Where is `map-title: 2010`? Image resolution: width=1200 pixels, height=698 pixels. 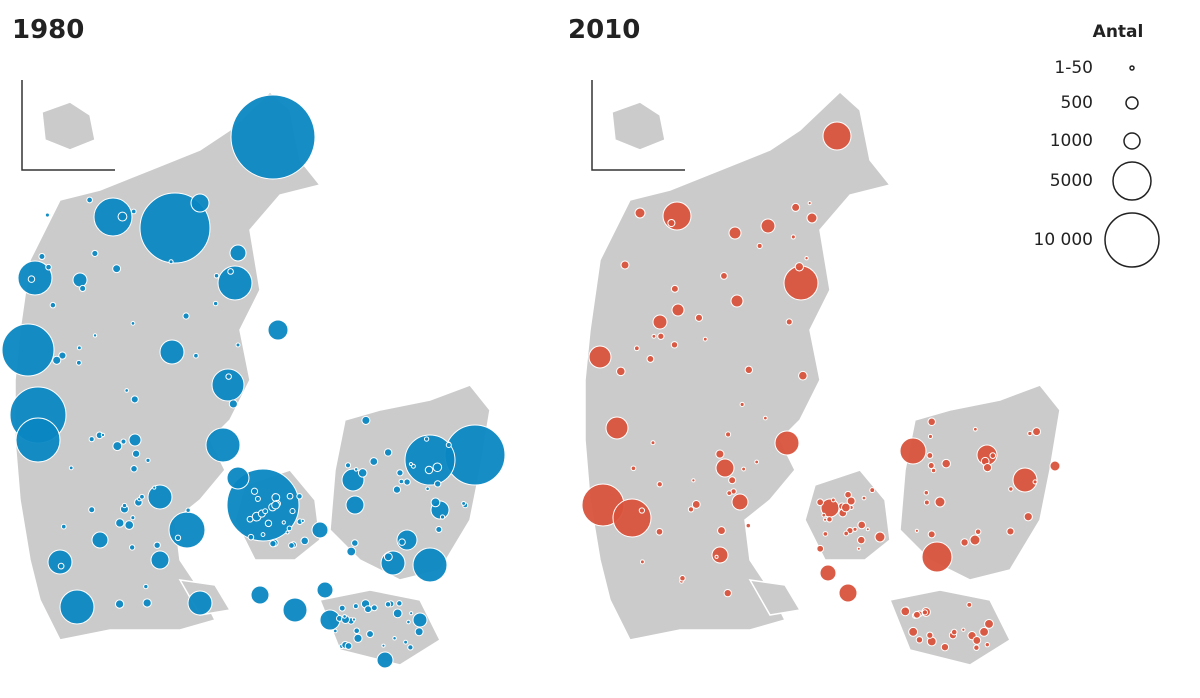
map-title: 2010 is located at coordinates (604, 30).